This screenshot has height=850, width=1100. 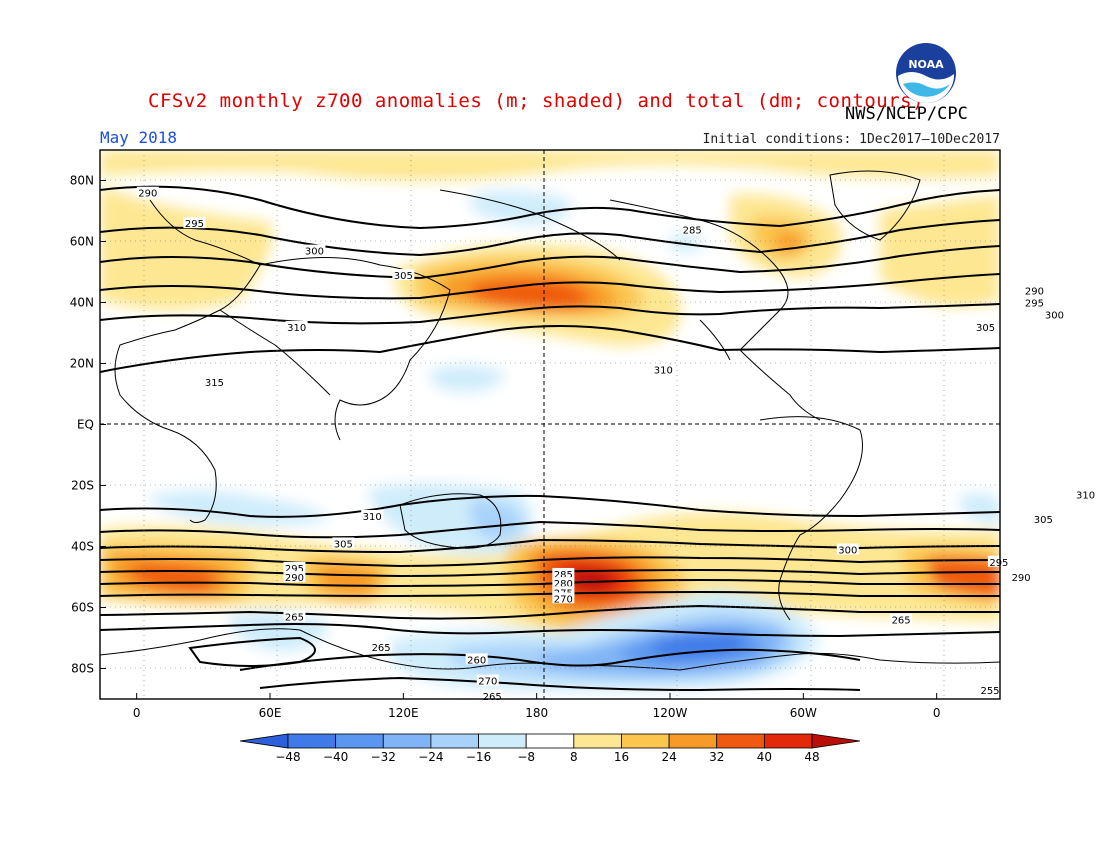 What do you see at coordinates (287, 757) in the screenshot?
I see `colorbar-tick-label: −48` at bounding box center [287, 757].